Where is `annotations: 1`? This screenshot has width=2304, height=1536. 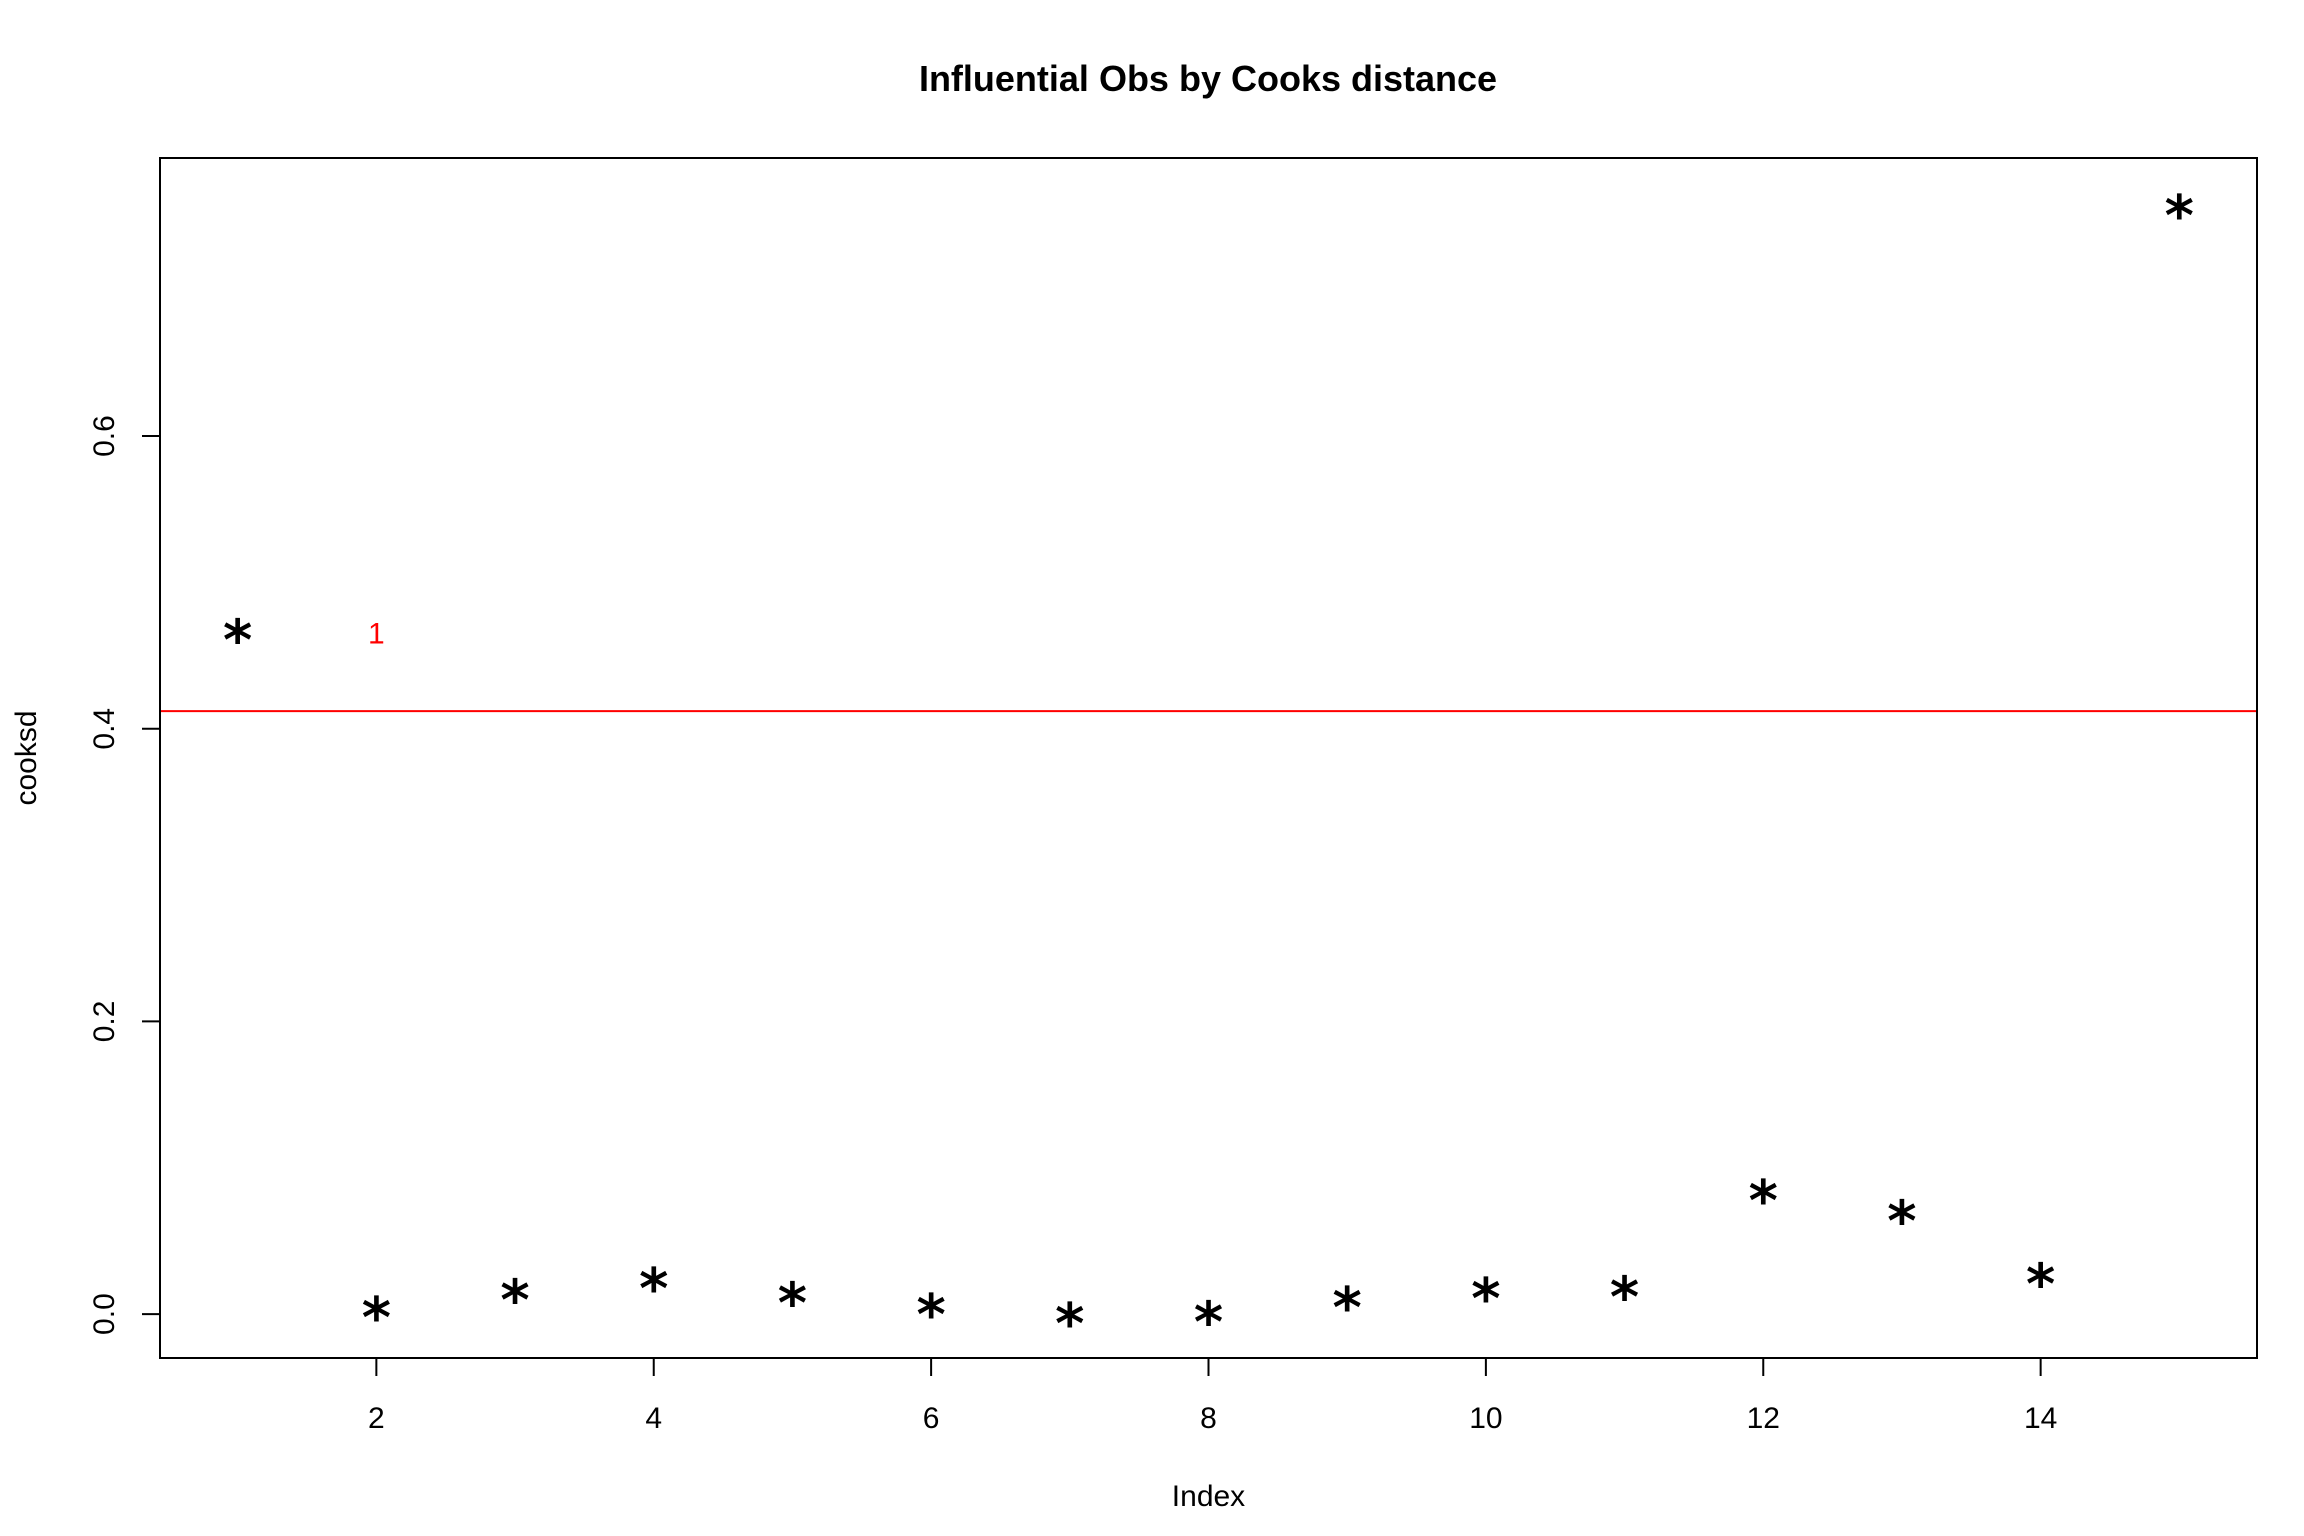 annotations: 1 is located at coordinates (376, 634).